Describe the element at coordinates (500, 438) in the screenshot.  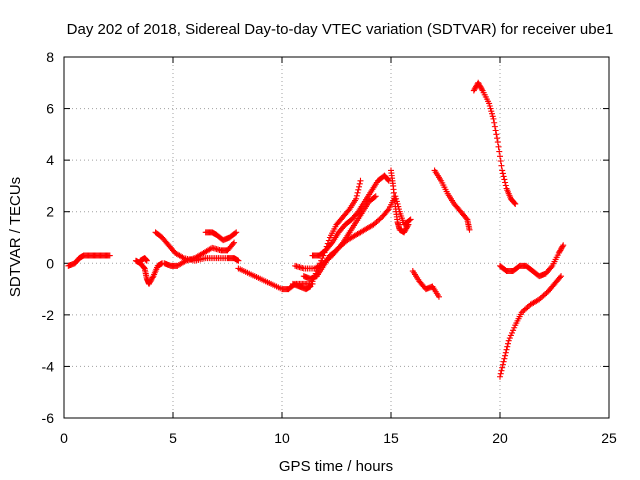
I see `x-tick-label: 20` at that location.